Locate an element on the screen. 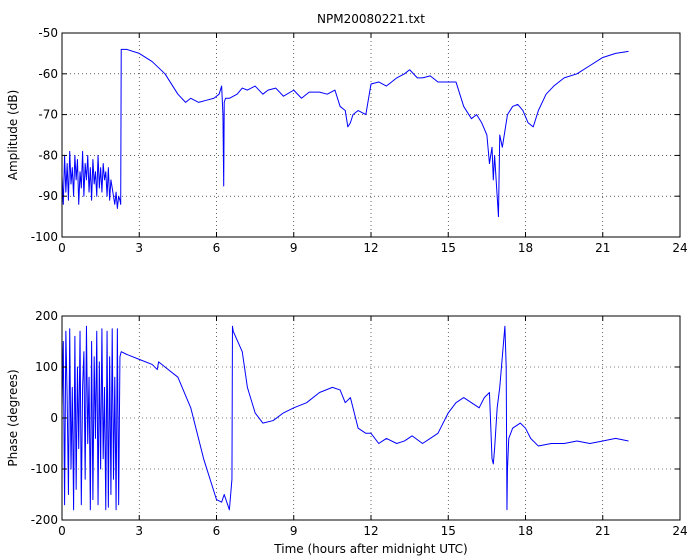  y-tick-label: -50 is located at coordinates (48, 33).